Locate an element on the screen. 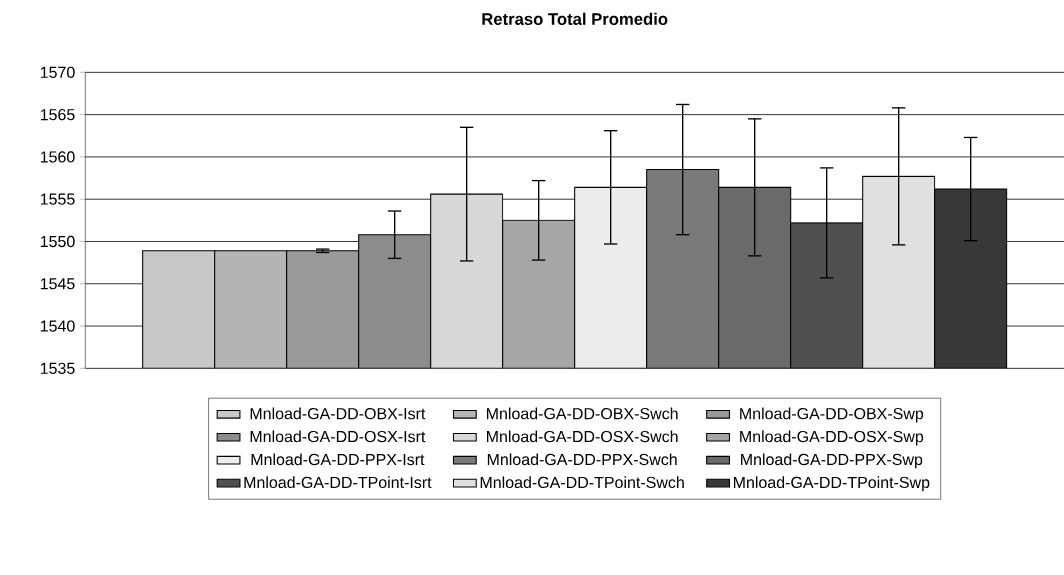 The image size is (1064, 575). y-tick-label: 1550 is located at coordinates (57, 241).